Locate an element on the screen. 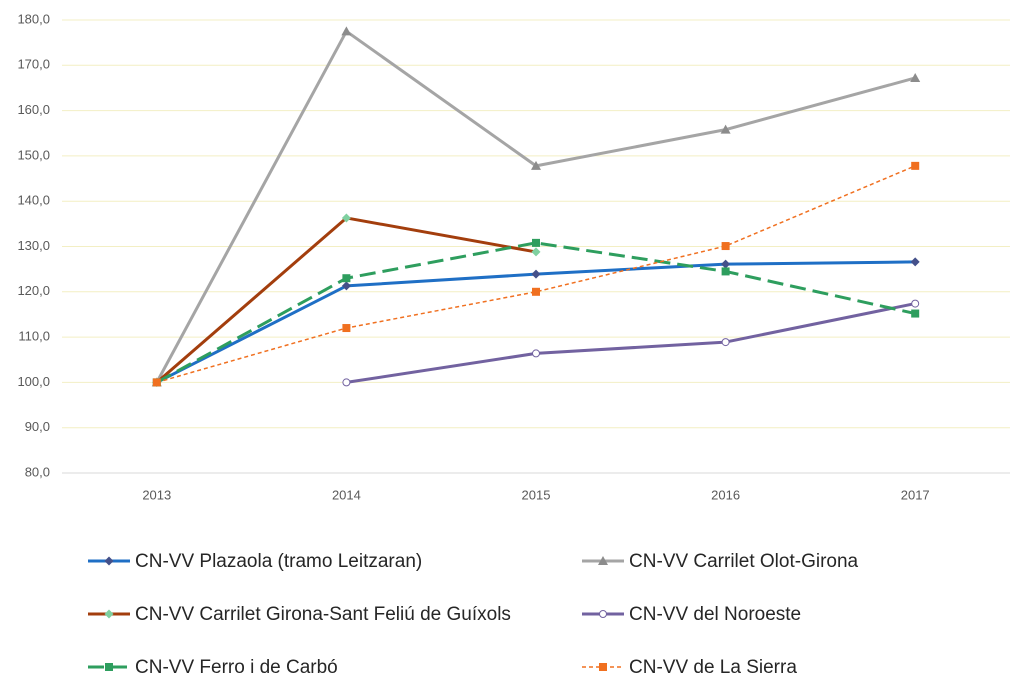 Image resolution: width=1035 pixels, height=675 pixels. y-tick-label: 160,0 is located at coordinates (33, 109).